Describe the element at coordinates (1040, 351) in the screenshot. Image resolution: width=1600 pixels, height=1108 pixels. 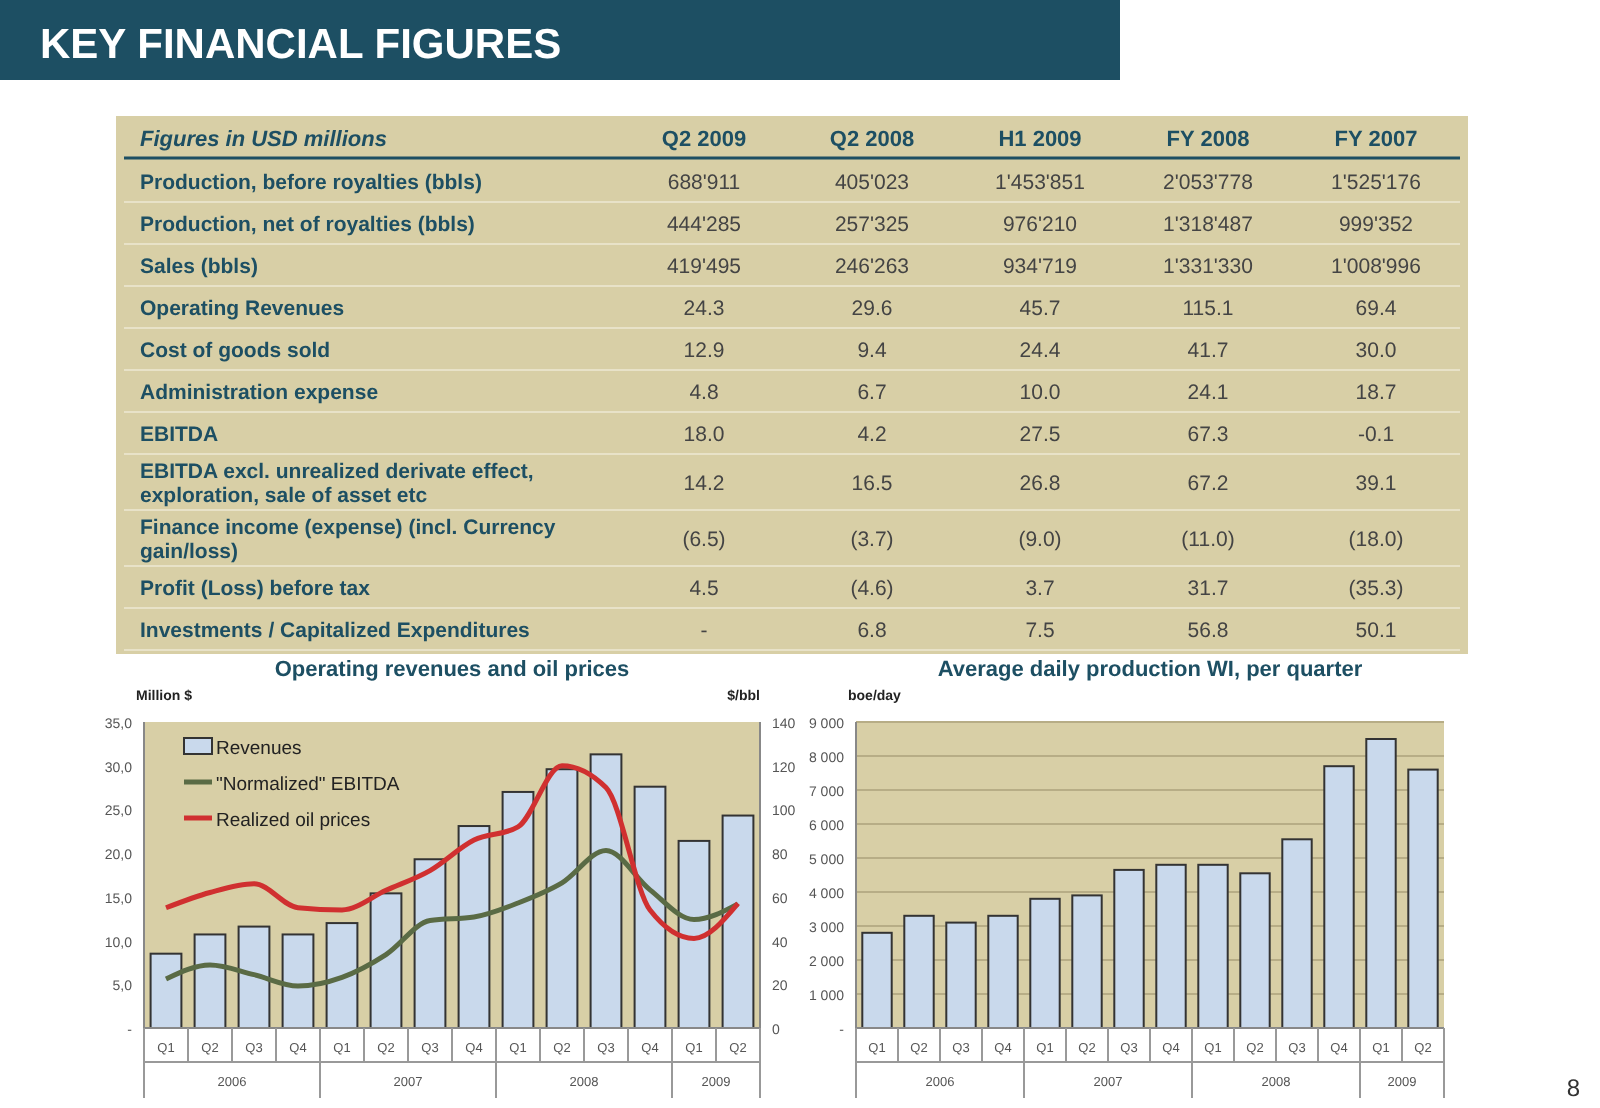
I see `text: 24.4` at that location.